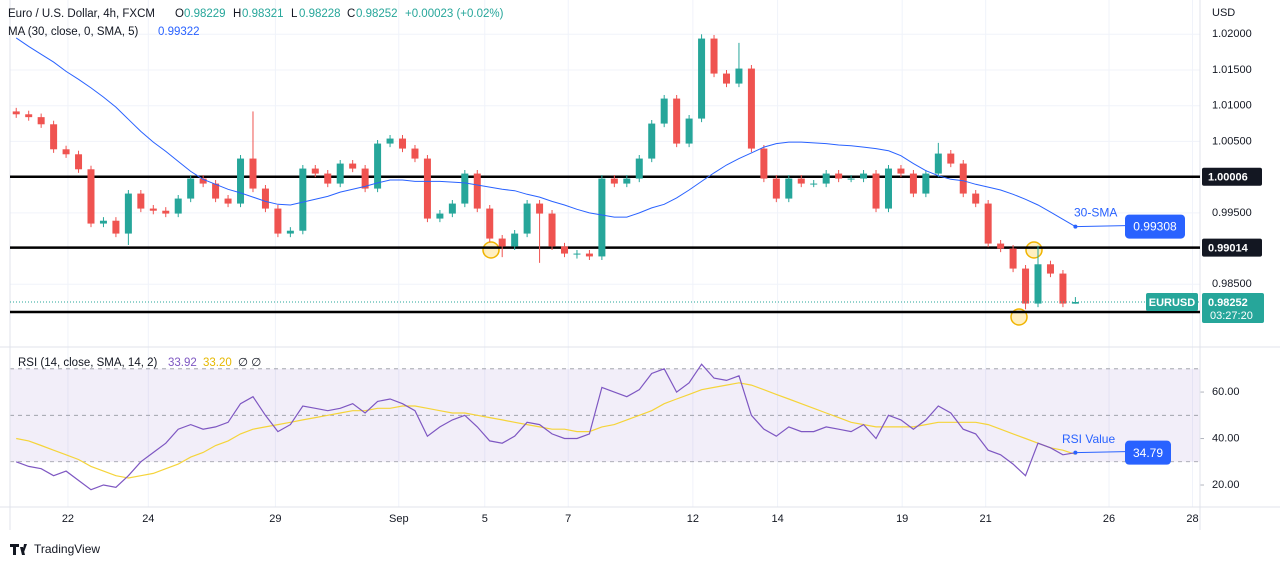 Image resolution: width=1280 pixels, height=567 pixels. What do you see at coordinates (568, 519) in the screenshot?
I see `x-tick-label: 7` at bounding box center [568, 519].